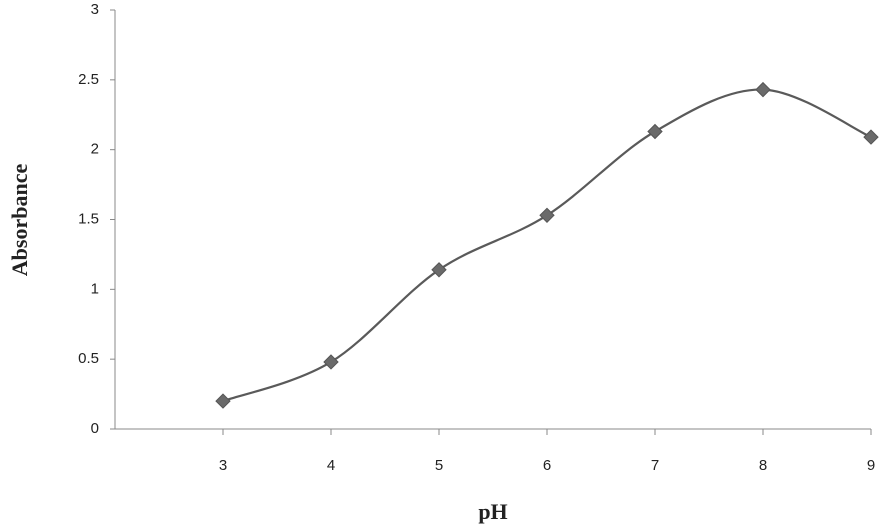  Describe the element at coordinates (492, 511) in the screenshot. I see `x-axis-title: pH` at that location.